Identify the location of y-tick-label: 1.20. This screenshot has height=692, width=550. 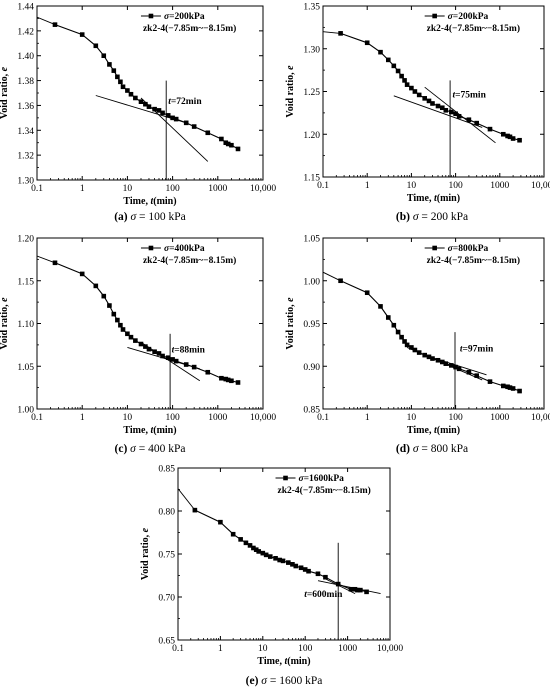
(311, 136).